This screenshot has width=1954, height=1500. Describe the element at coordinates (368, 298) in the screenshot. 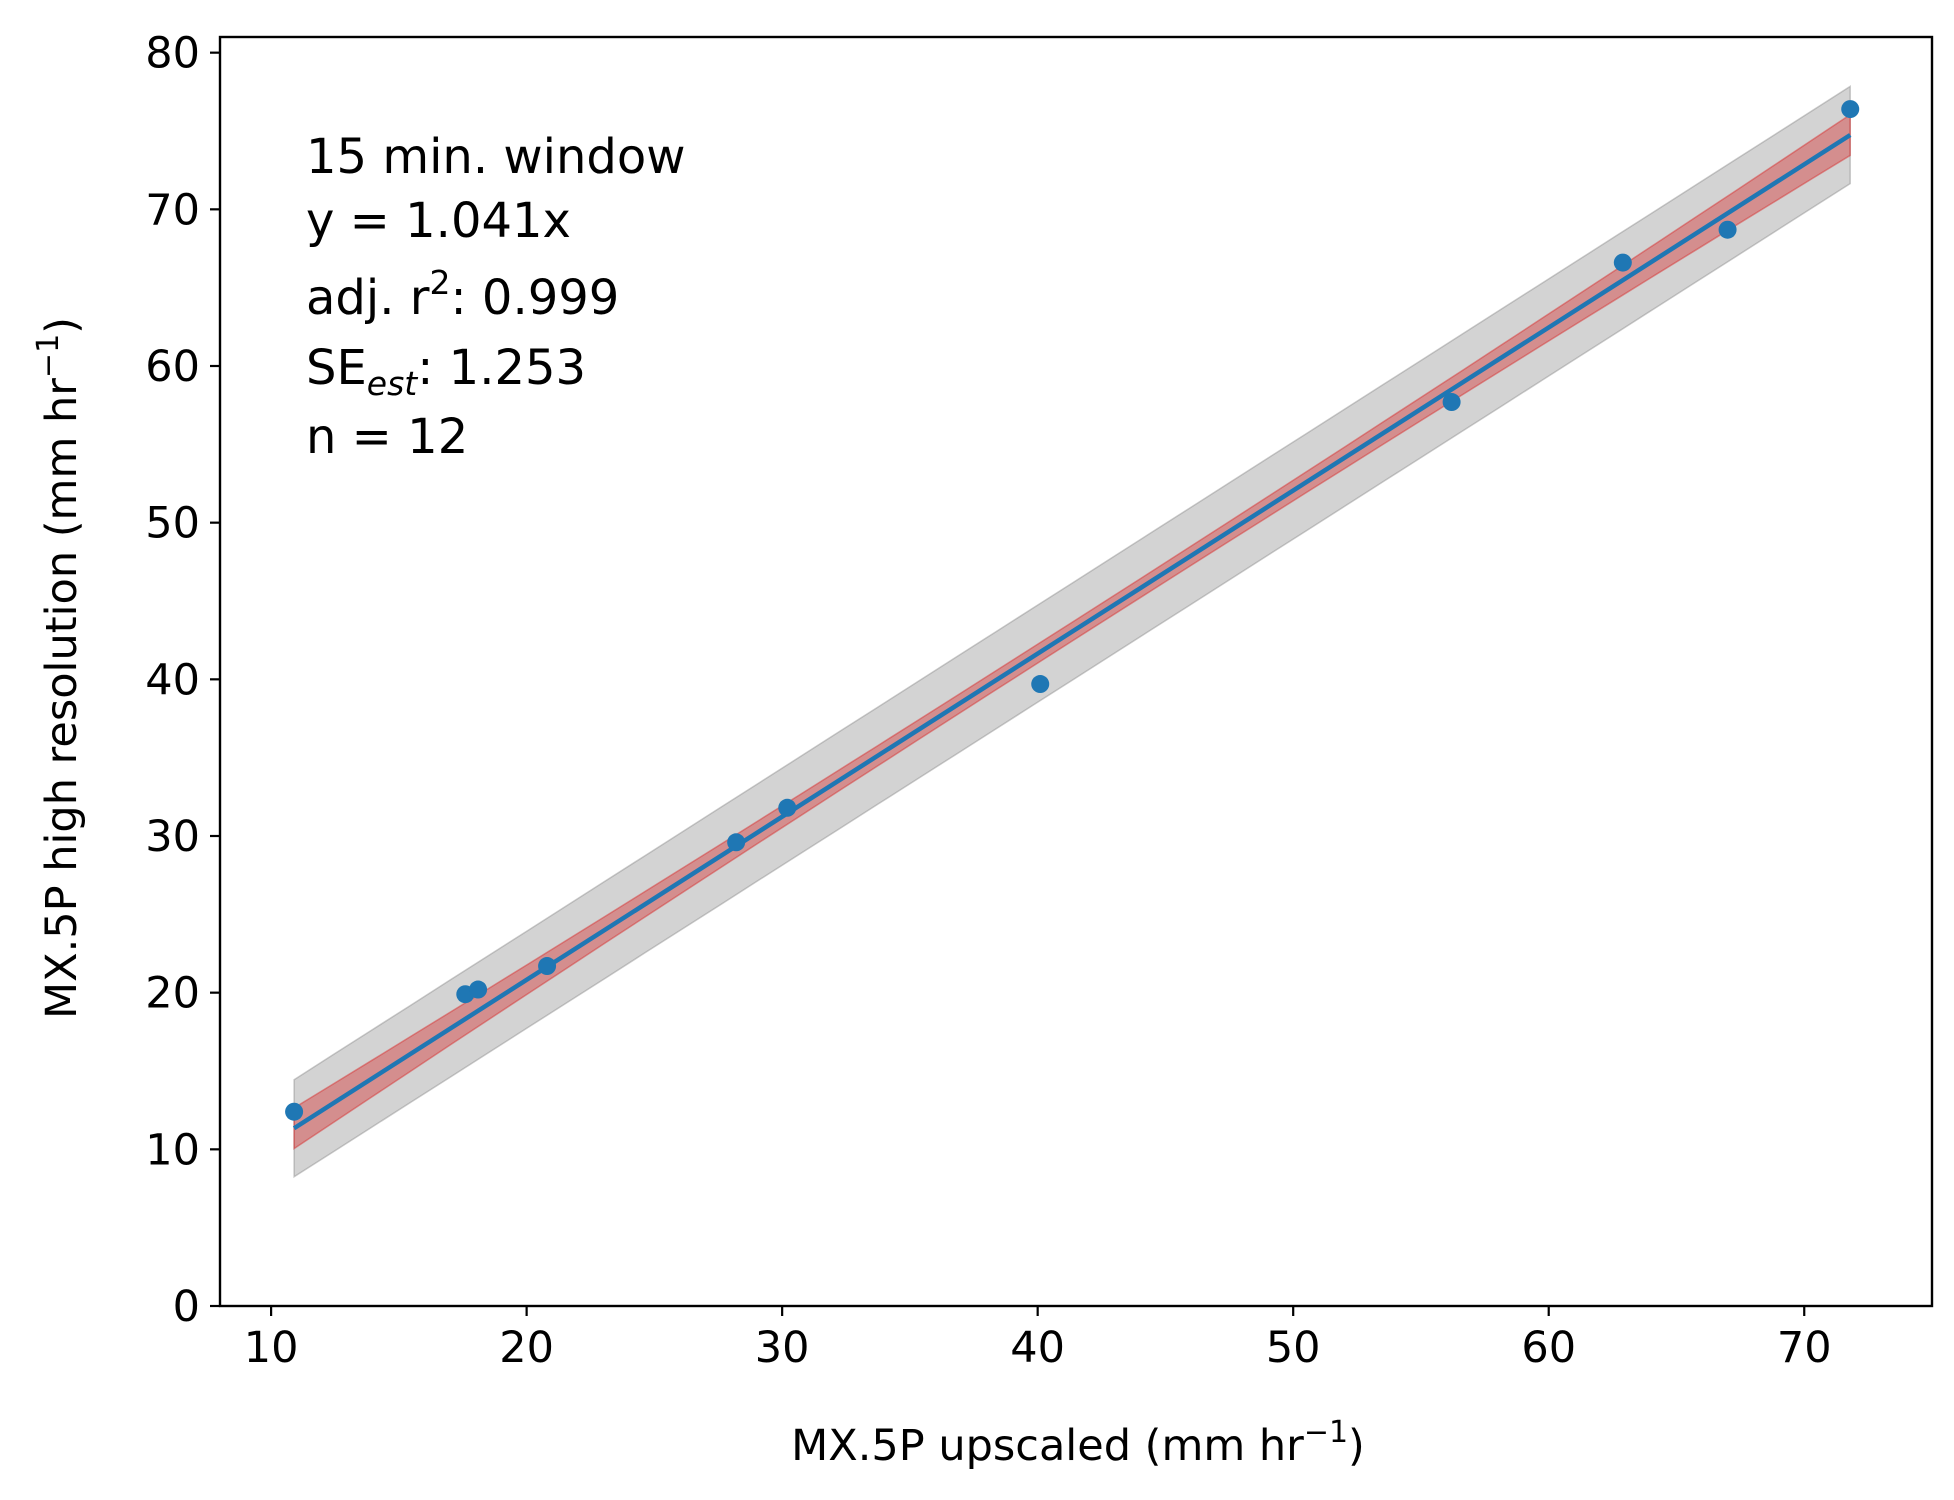

I see `annotation-r2-pre: adj. r` at that location.